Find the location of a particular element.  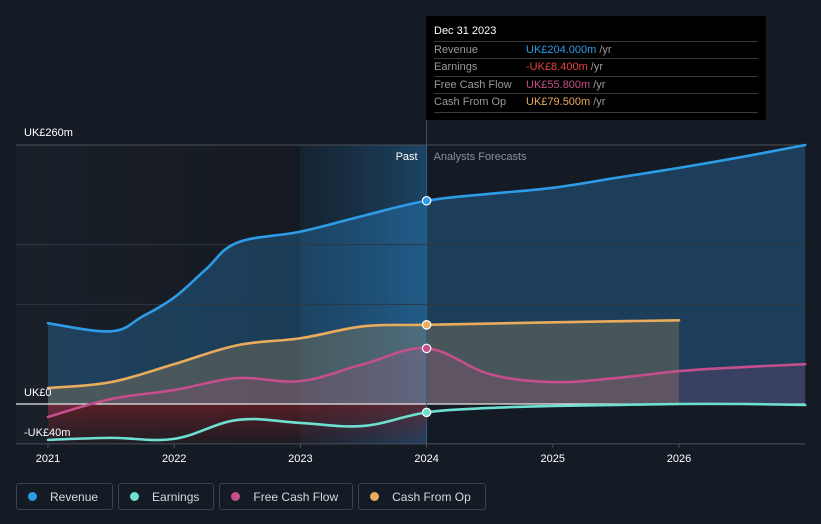

tooltip-date: Dec 31 2023 is located at coordinates (465, 31).